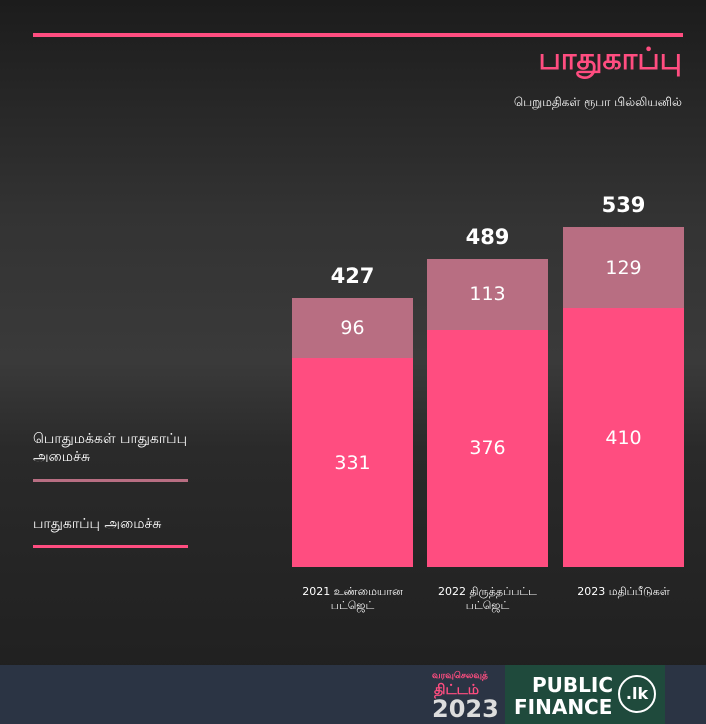 This screenshot has width=706, height=724. I want to click on logo-text: PUBLIC, so click(573, 685).